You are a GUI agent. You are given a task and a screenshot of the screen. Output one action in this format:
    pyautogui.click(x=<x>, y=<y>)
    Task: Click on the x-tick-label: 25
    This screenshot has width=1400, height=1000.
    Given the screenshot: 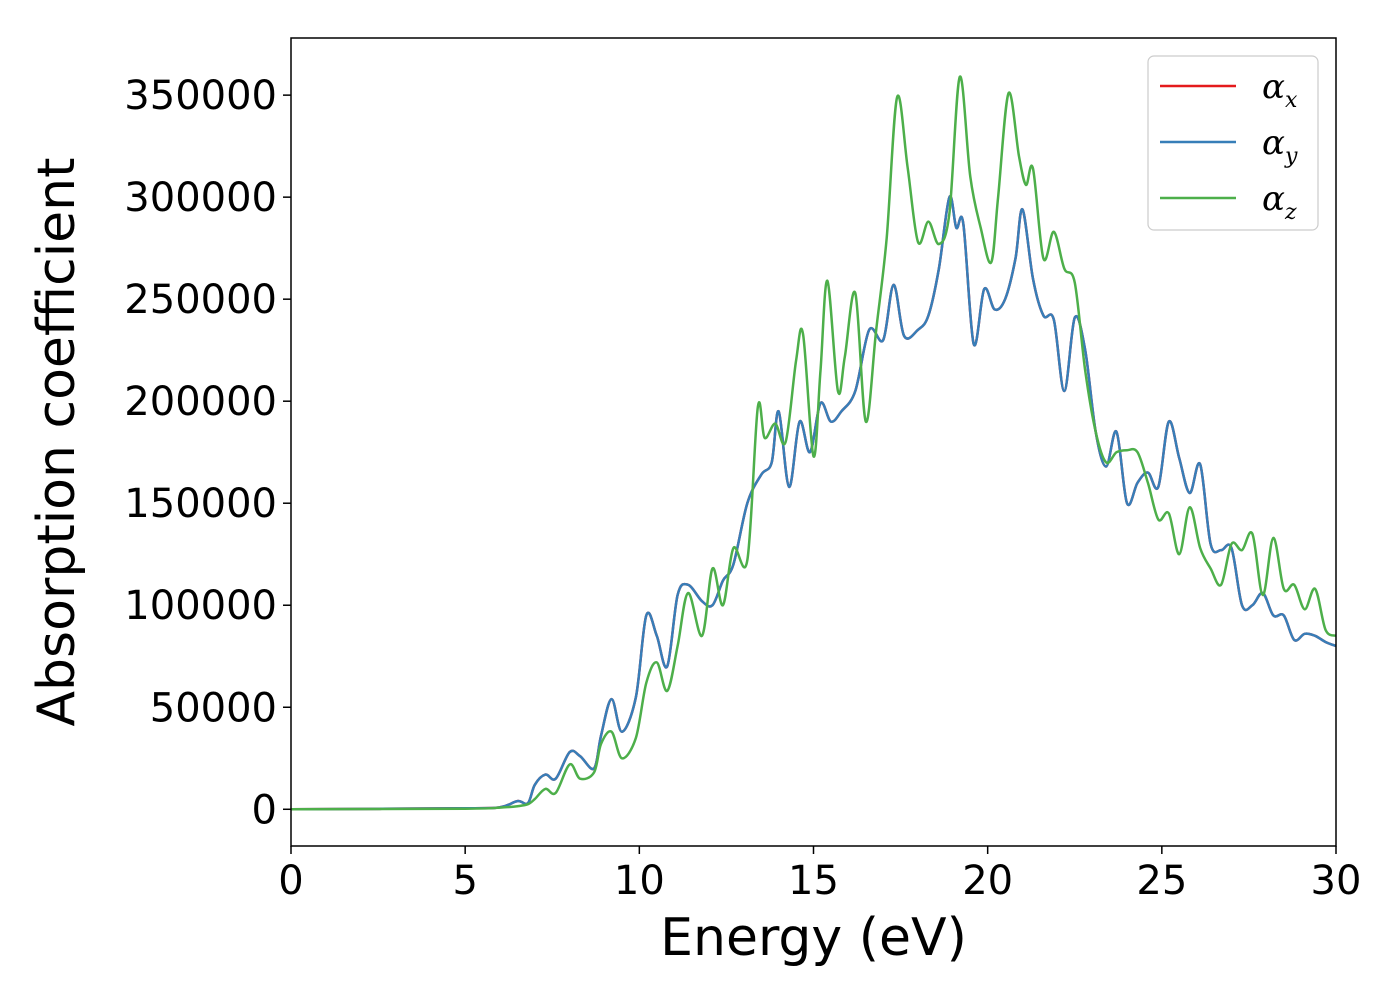 What is the action you would take?
    pyautogui.click(x=1161, y=881)
    